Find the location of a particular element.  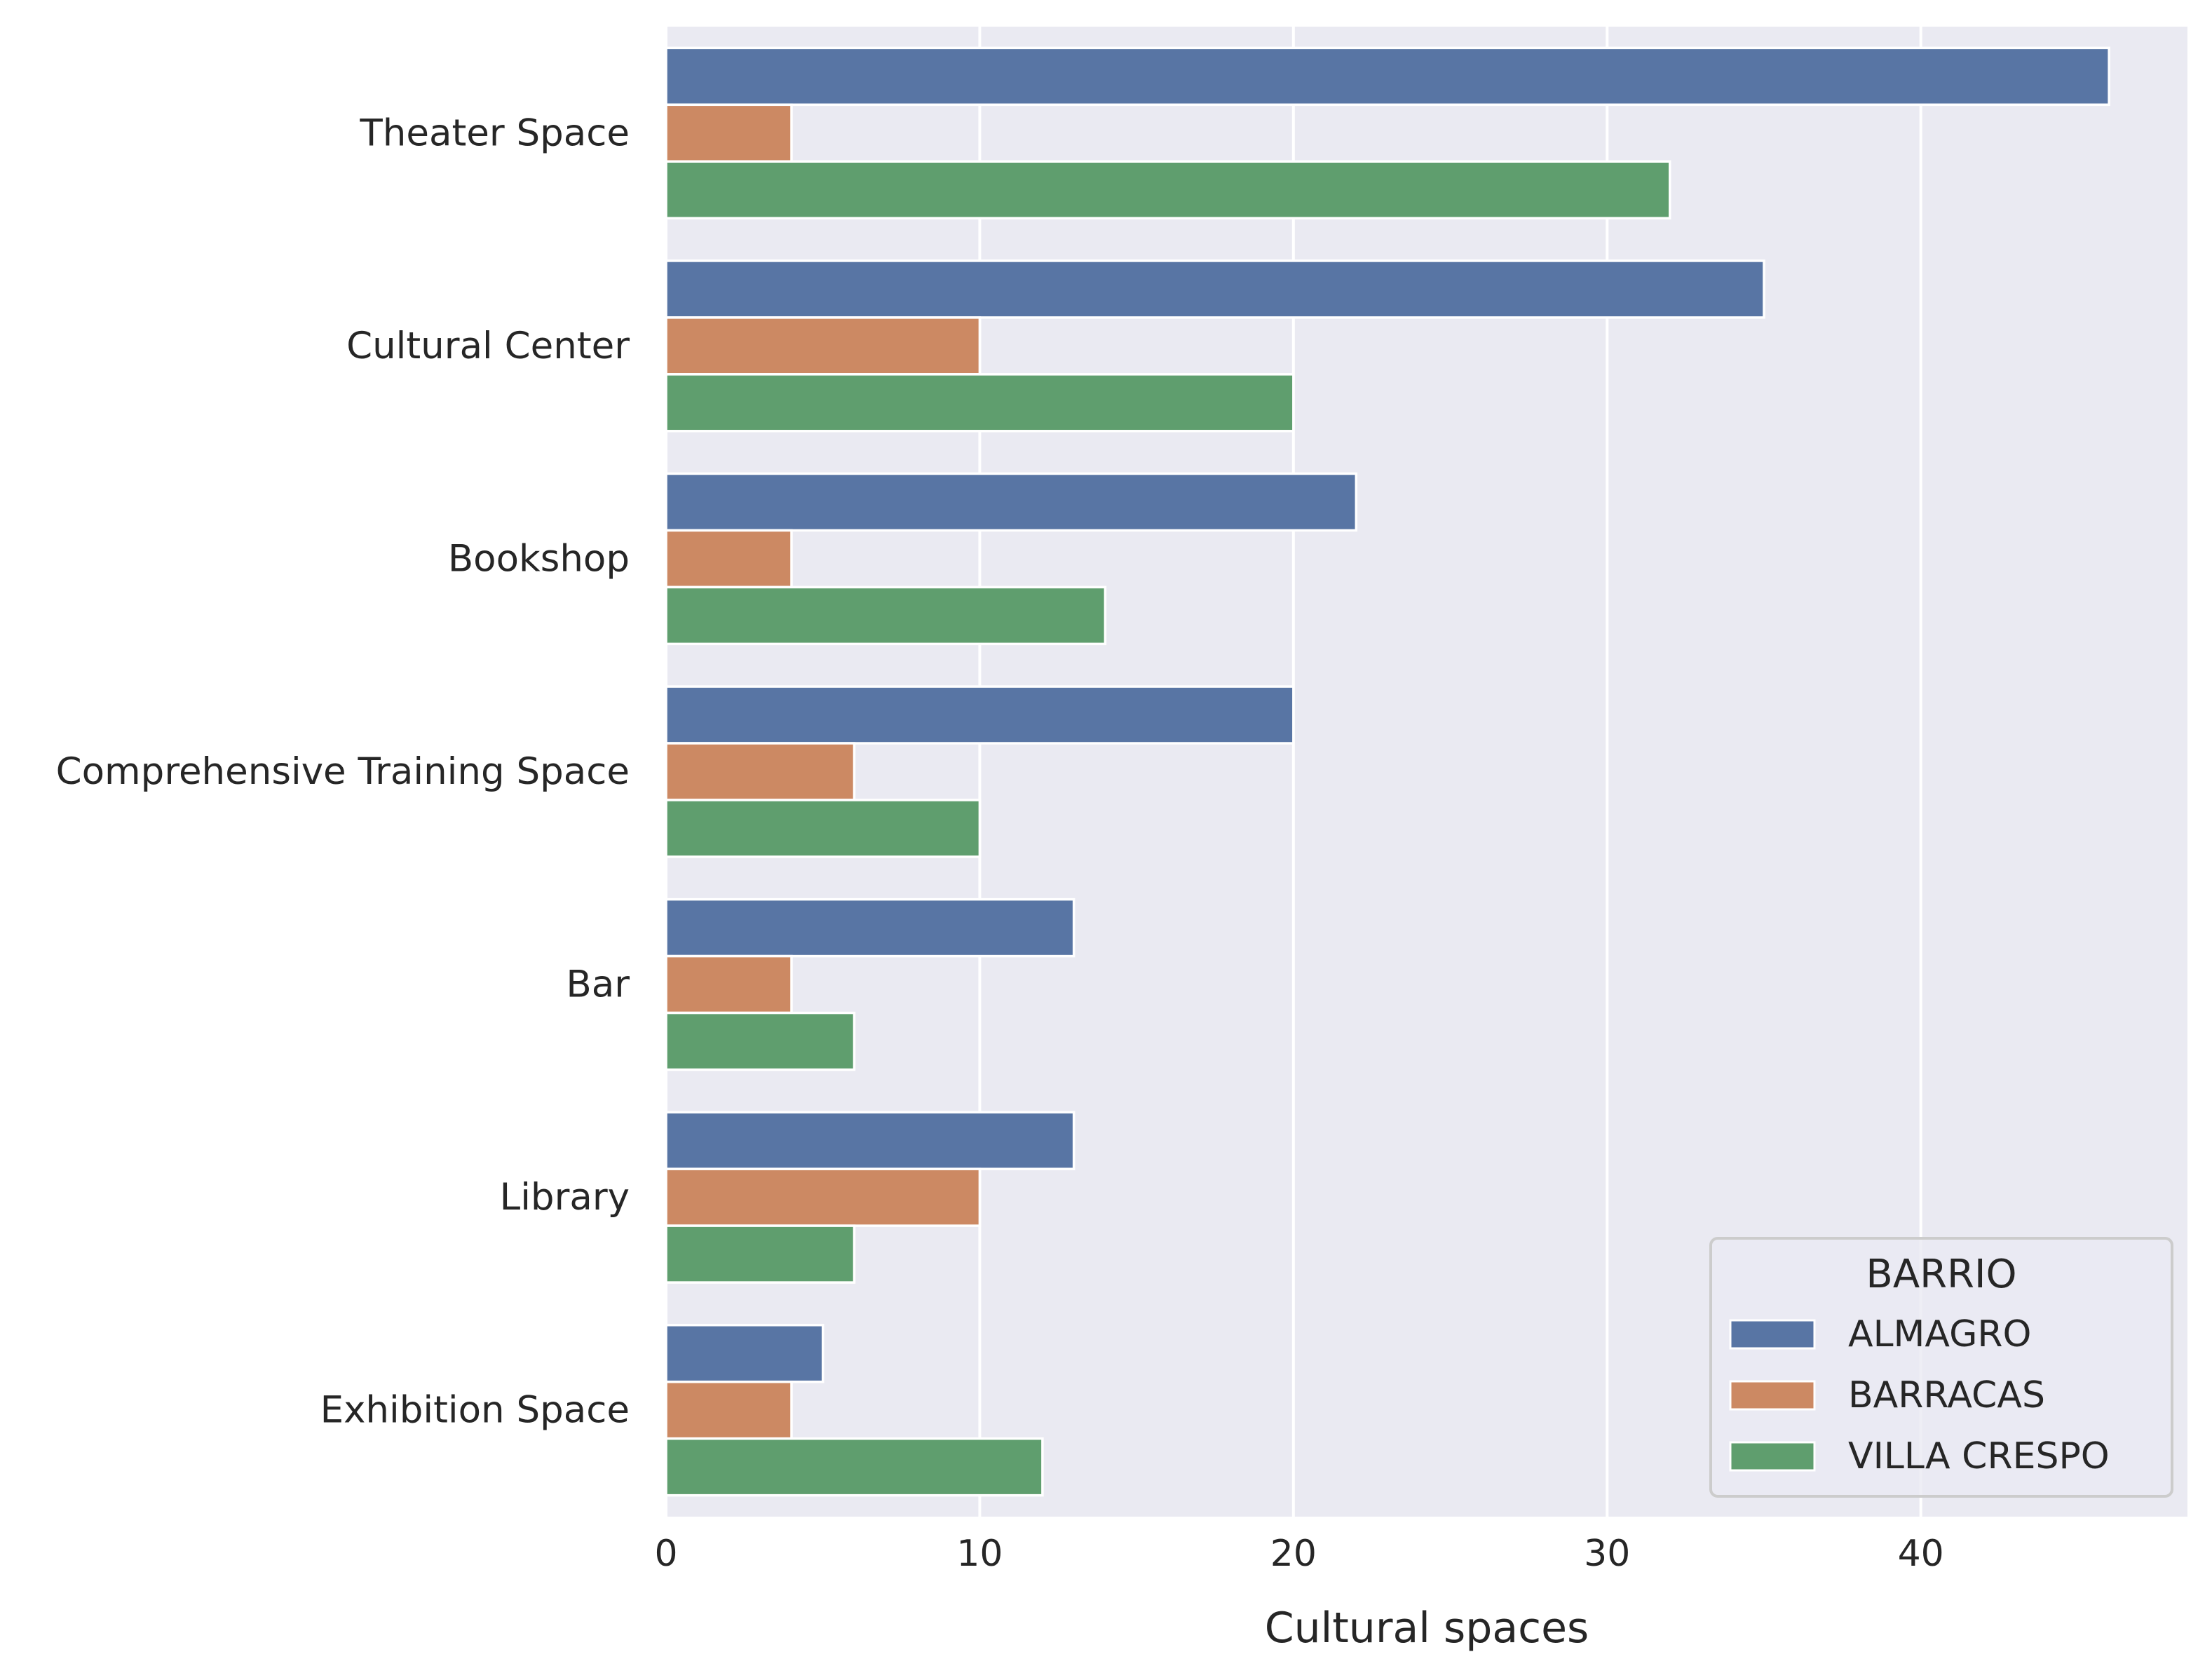

x-tick-label: 0 is located at coordinates (665, 1554).